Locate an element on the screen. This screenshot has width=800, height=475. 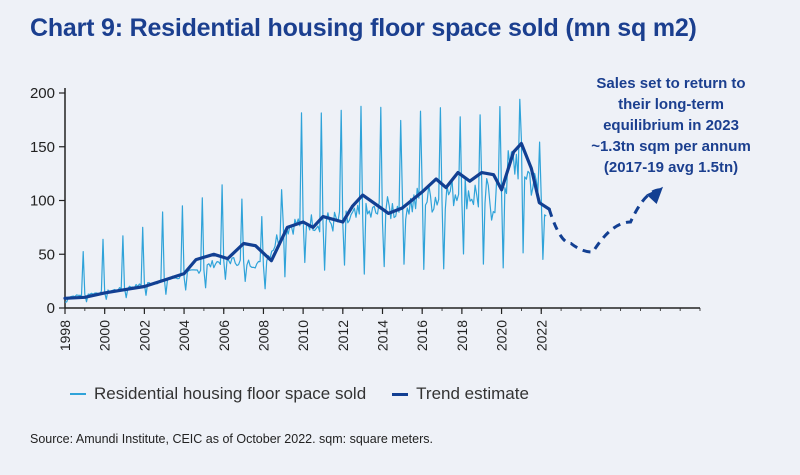
x-tick-label: 2010 is located at coordinates (303, 335).